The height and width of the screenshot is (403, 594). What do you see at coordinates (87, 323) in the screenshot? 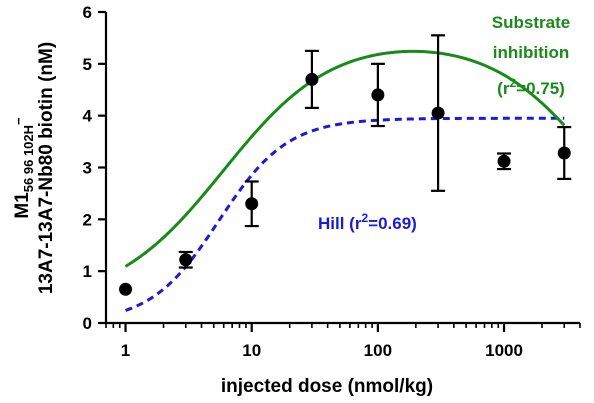
I see `y-tick-label: 0` at bounding box center [87, 323].